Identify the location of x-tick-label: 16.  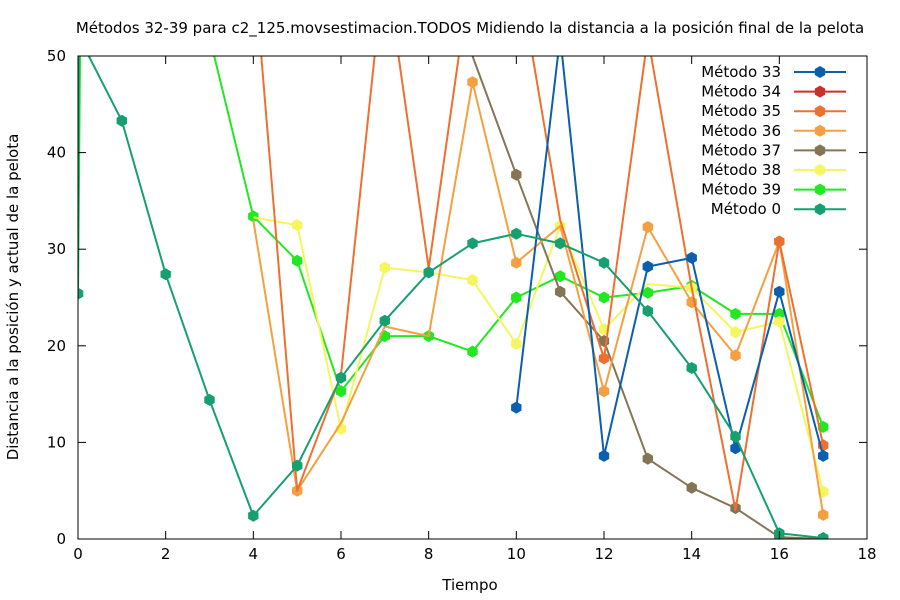
(779, 554).